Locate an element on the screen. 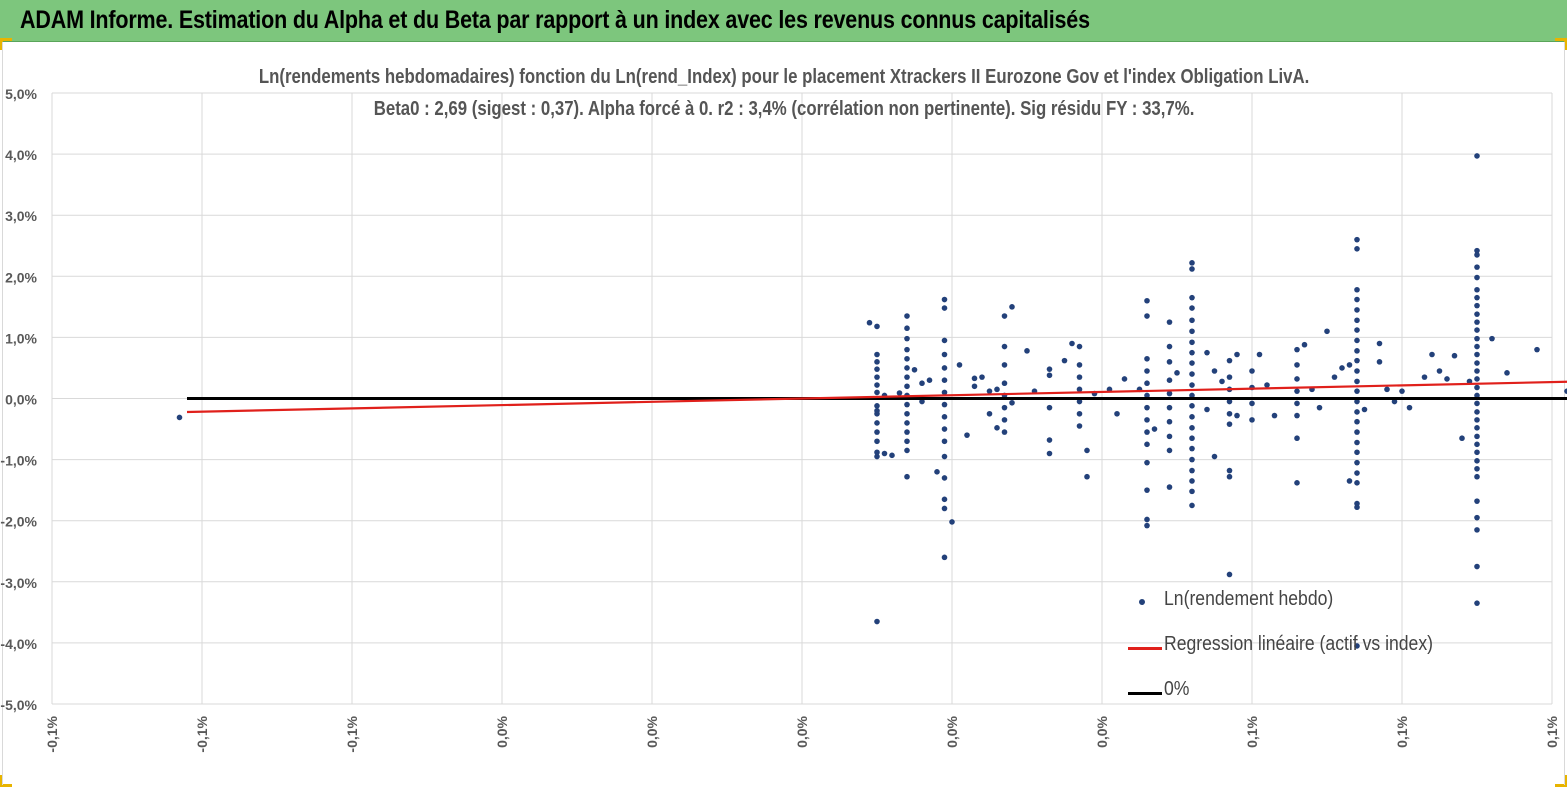 The image size is (1567, 787). y-tick-label: -1,0% is located at coordinates (18, 461).